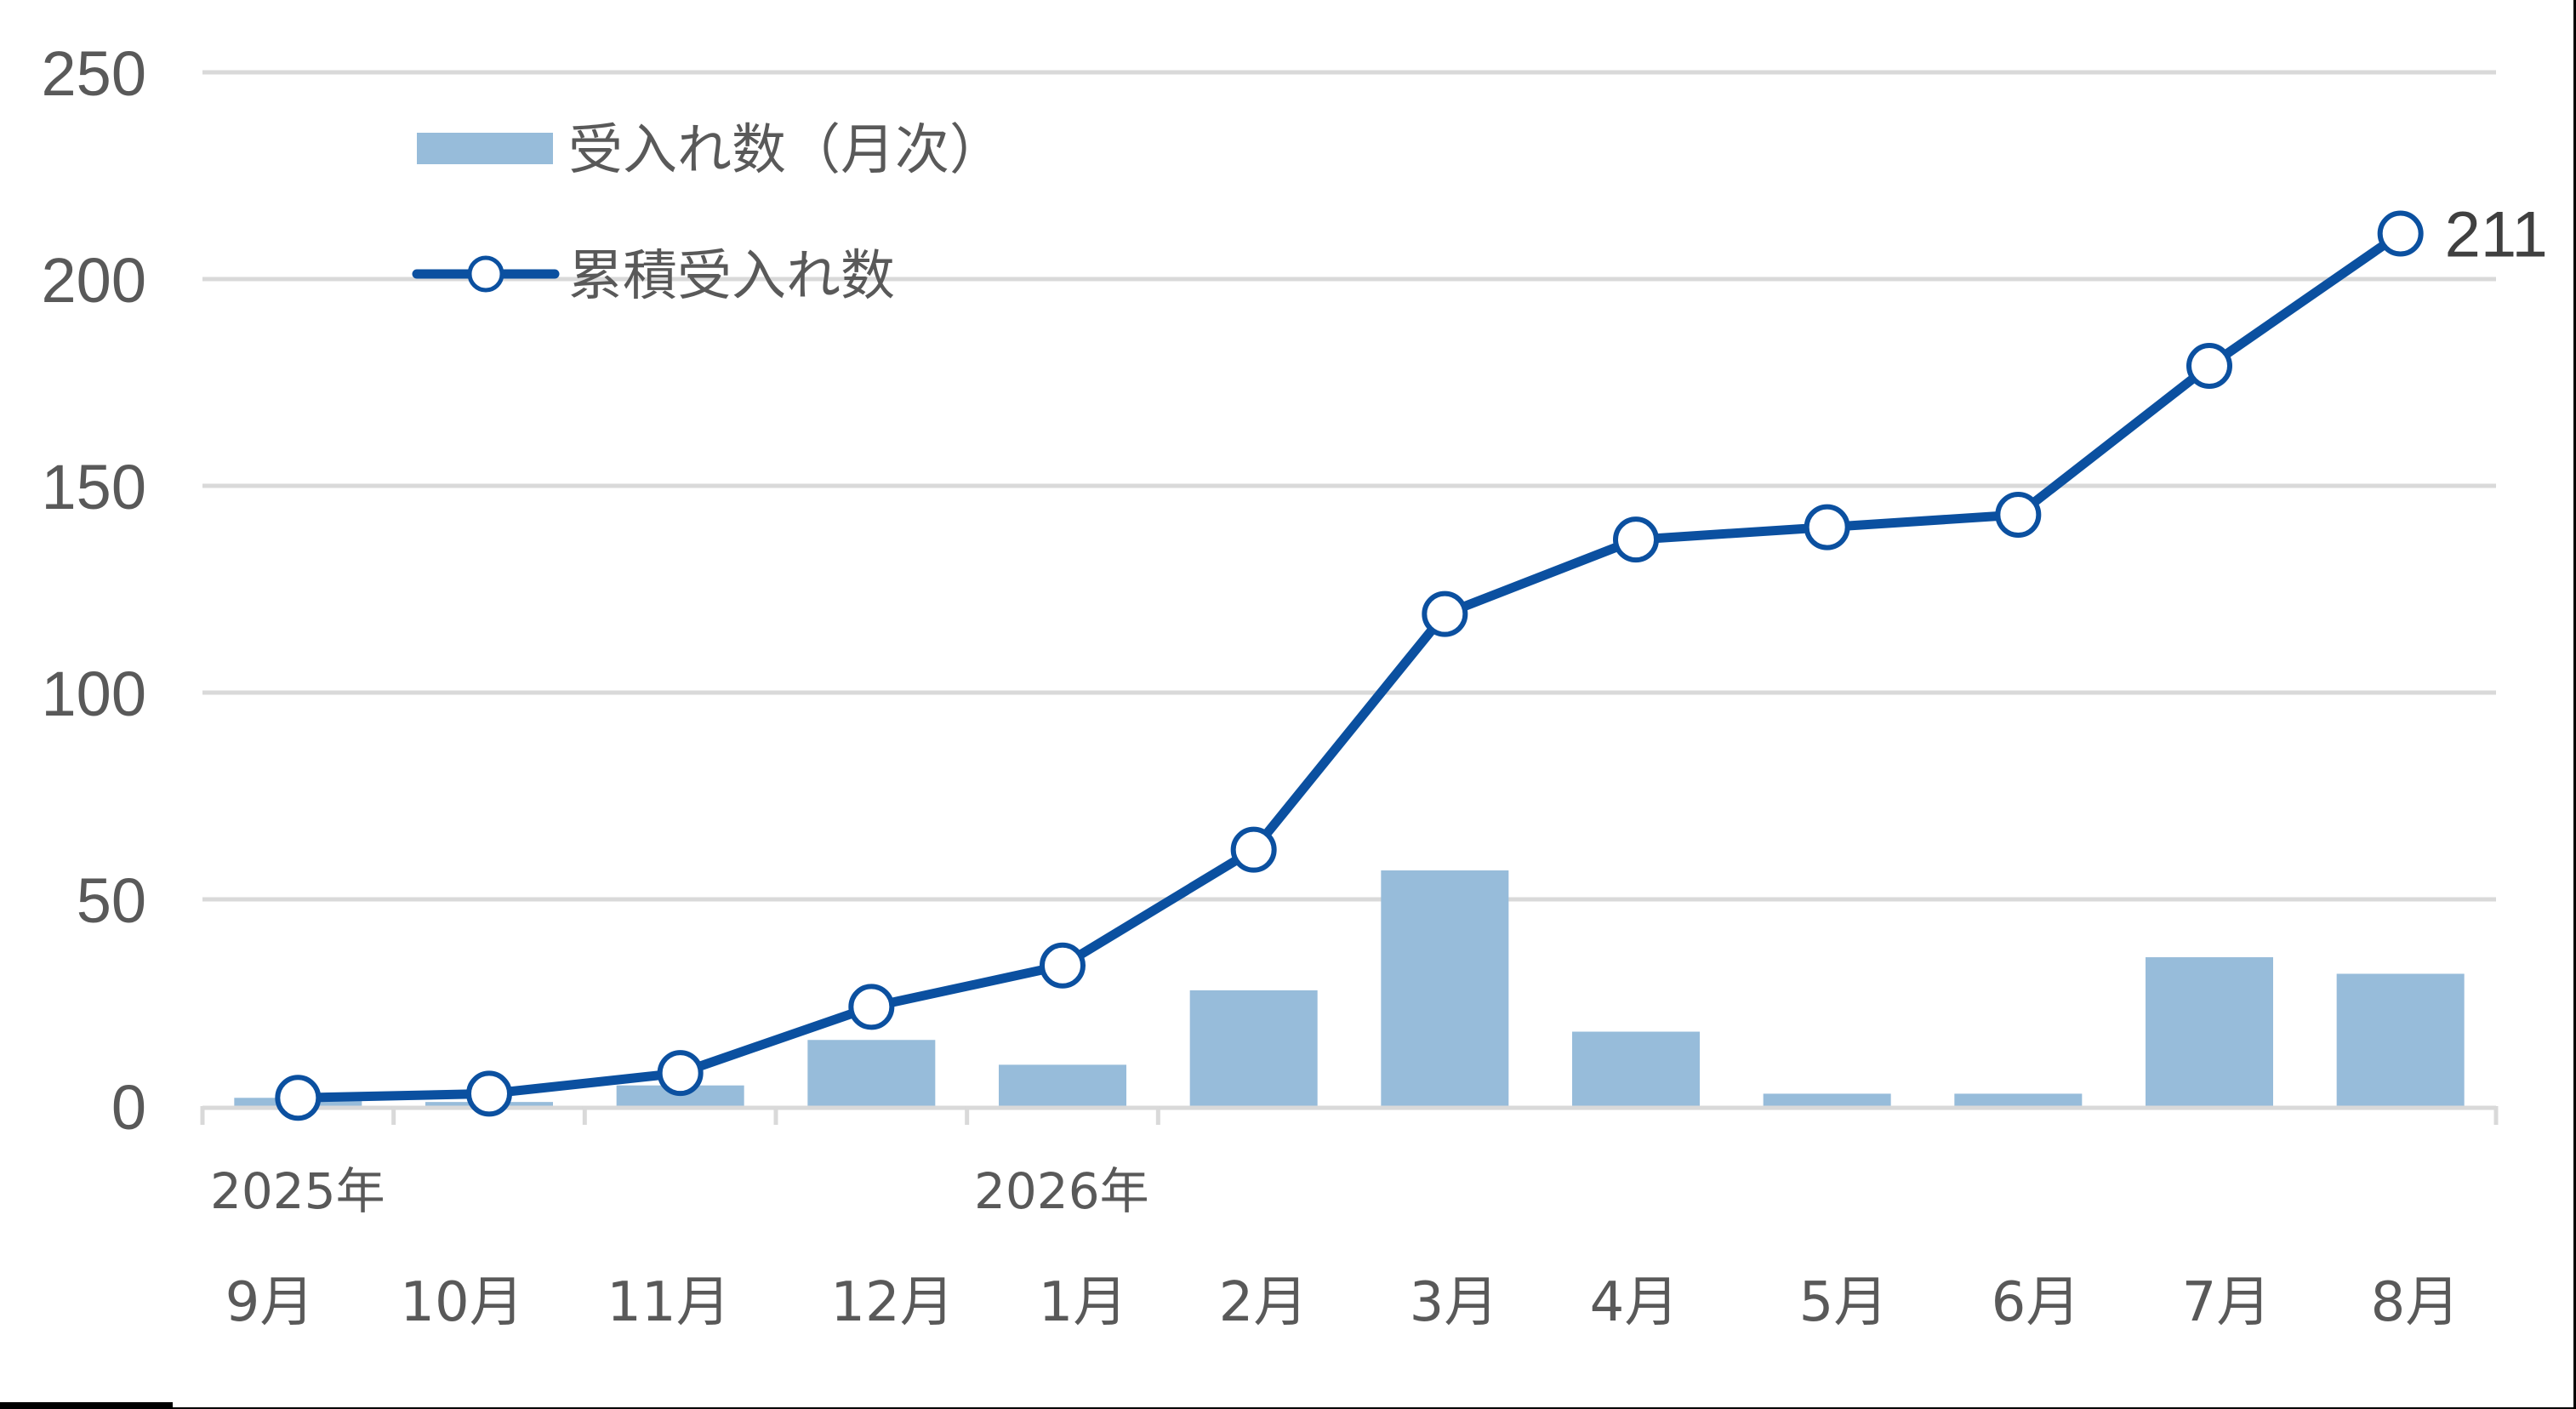  I want to click on legend: 受入れ数（月次） 累積受入れ数, so click(708, 213).